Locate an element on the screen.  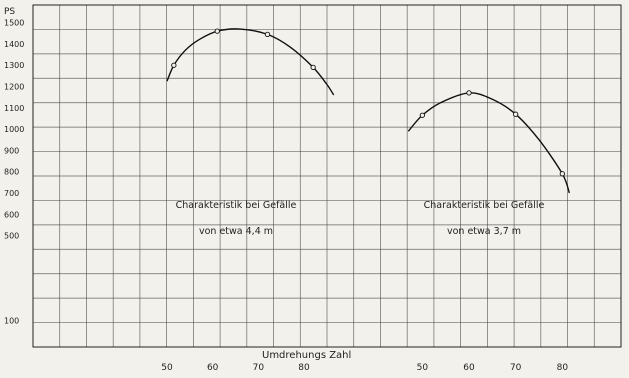
y-tick-label: 1500 is located at coordinates (14, 23).